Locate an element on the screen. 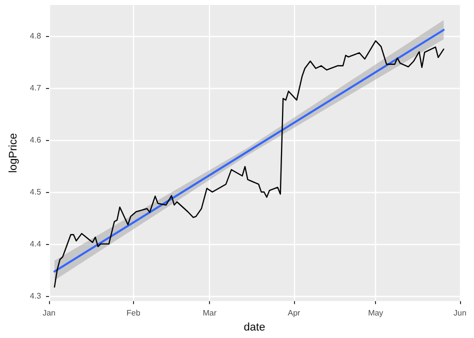 This screenshot has height=338, width=474. y-tick-label: 4.4 is located at coordinates (36, 243).